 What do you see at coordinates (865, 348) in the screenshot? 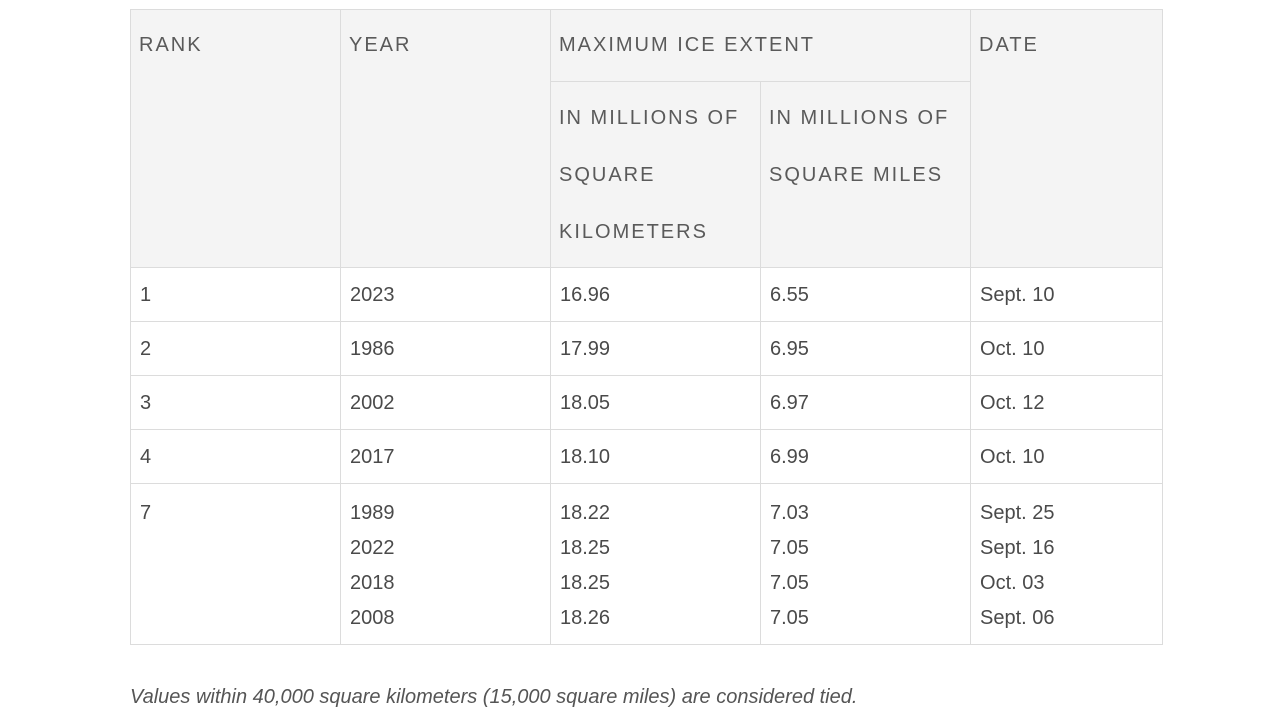
I see `cell-mi: 6.95` at bounding box center [865, 348].